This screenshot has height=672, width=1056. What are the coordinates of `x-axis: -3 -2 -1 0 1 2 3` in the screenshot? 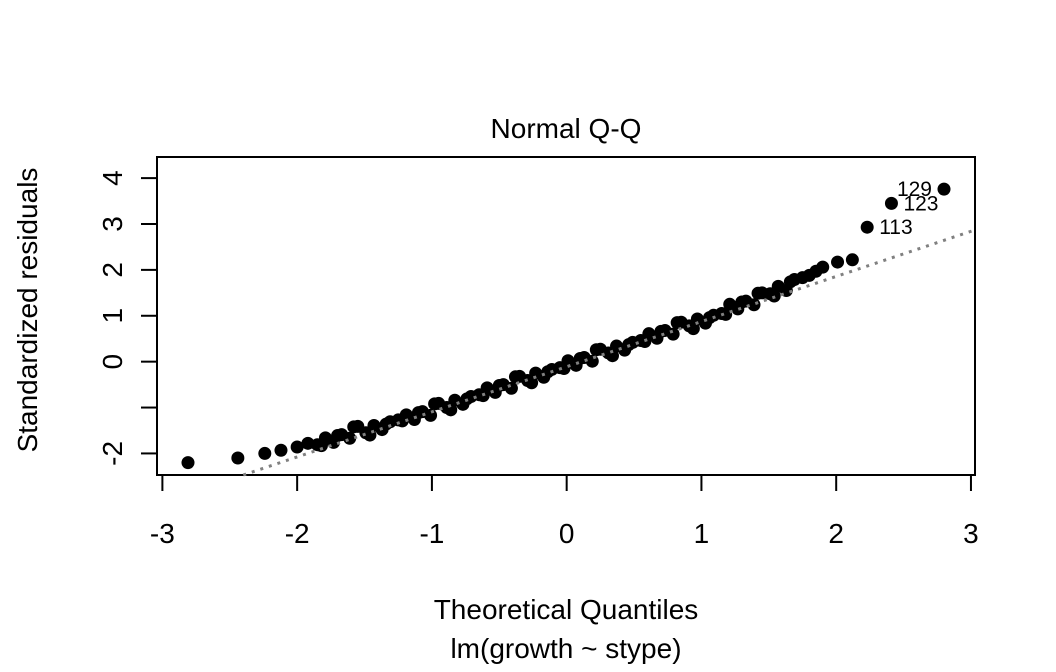 It's located at (564, 512).